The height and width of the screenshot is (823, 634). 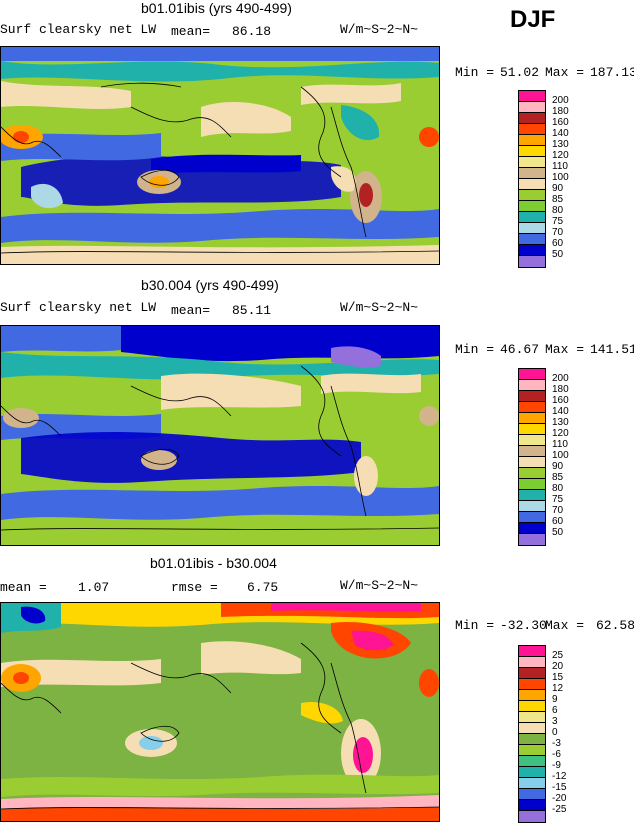 I want to click on panel-2-min-value: 46.67, so click(x=520, y=349).